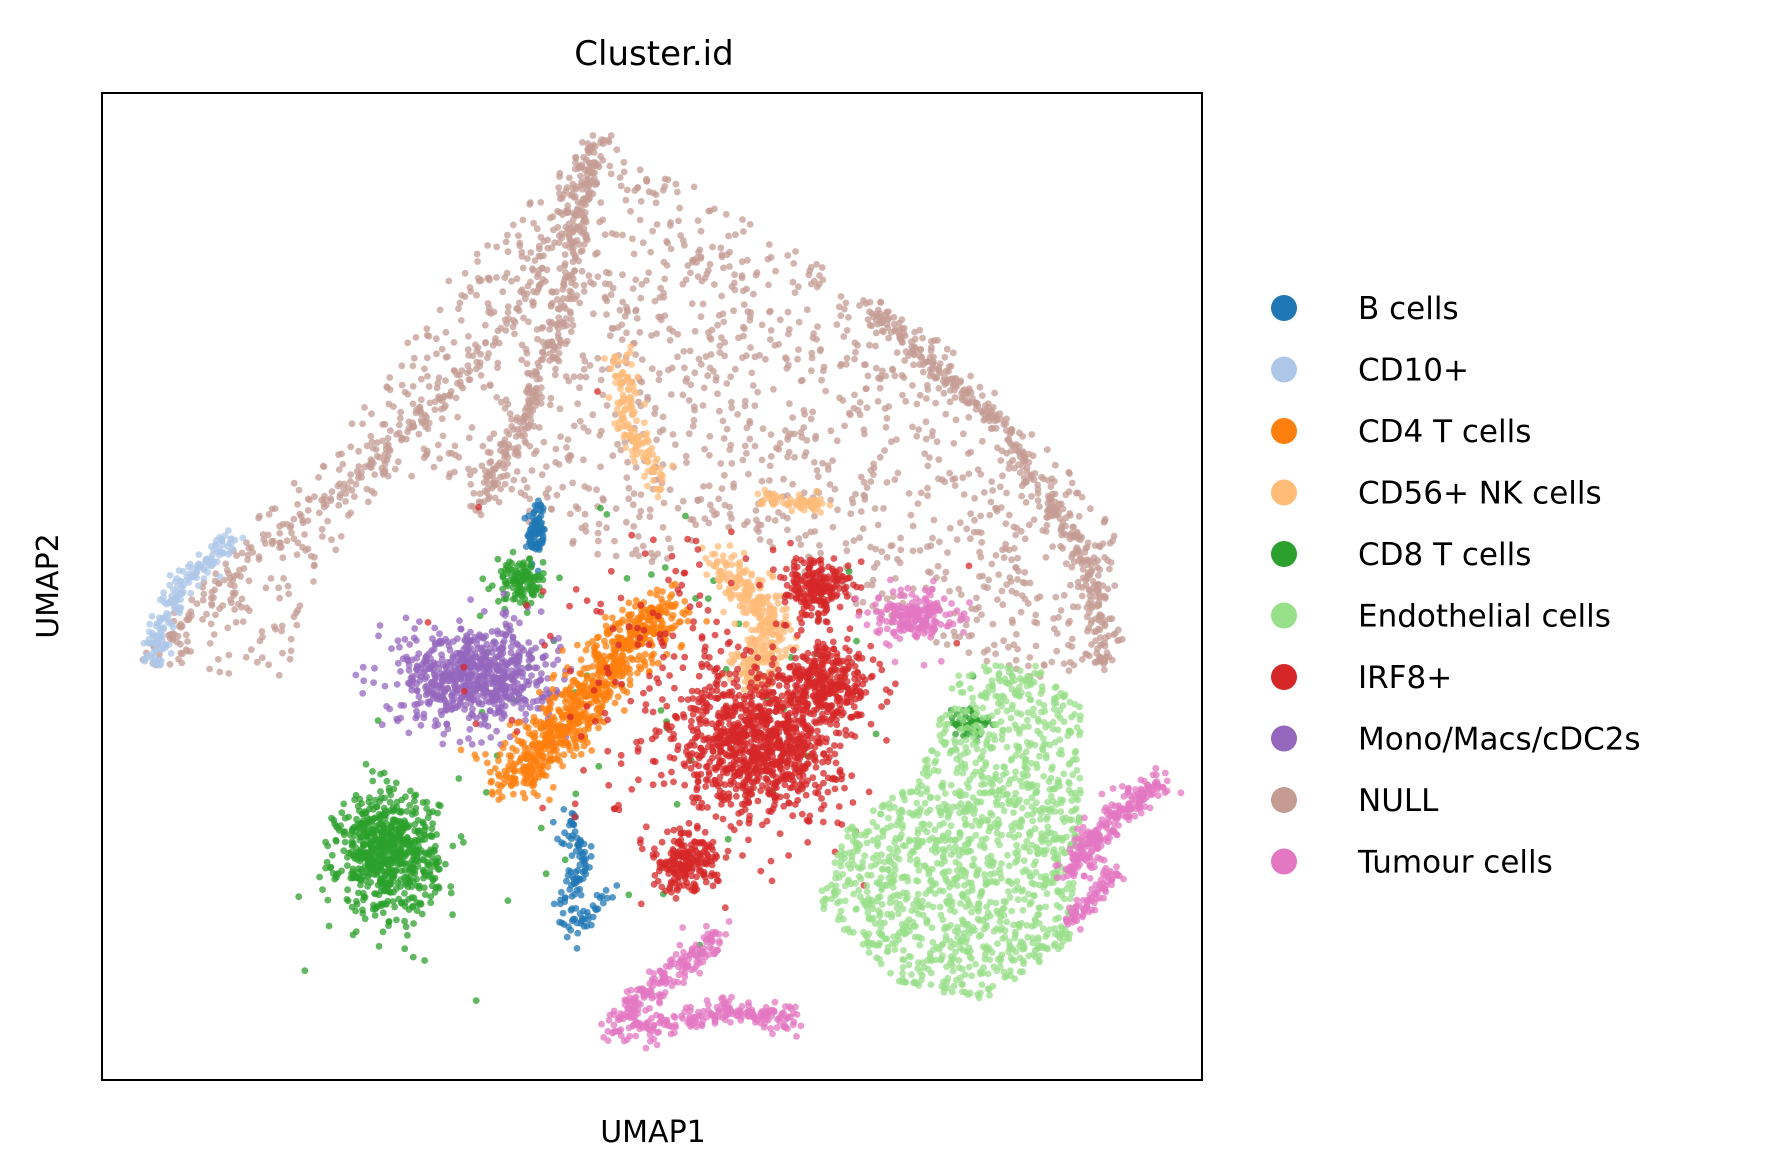 The height and width of the screenshot is (1170, 1770). I want to click on point-2062, so click(1089, 590).